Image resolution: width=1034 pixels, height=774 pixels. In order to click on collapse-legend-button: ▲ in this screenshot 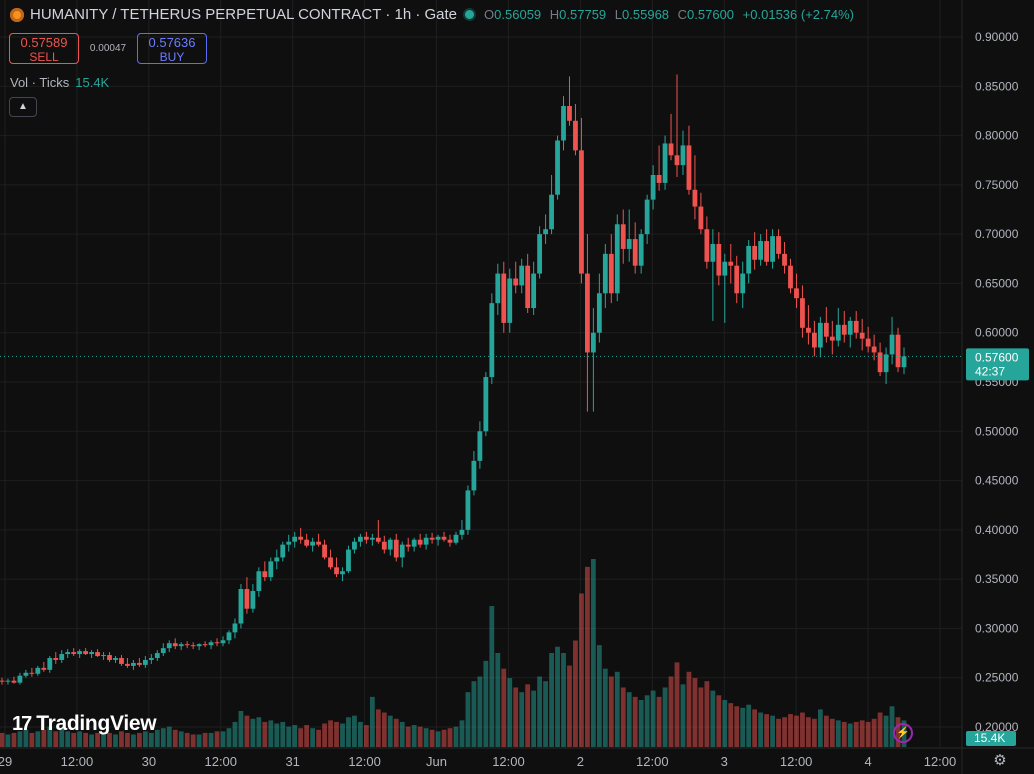, I will do `click(23, 107)`.